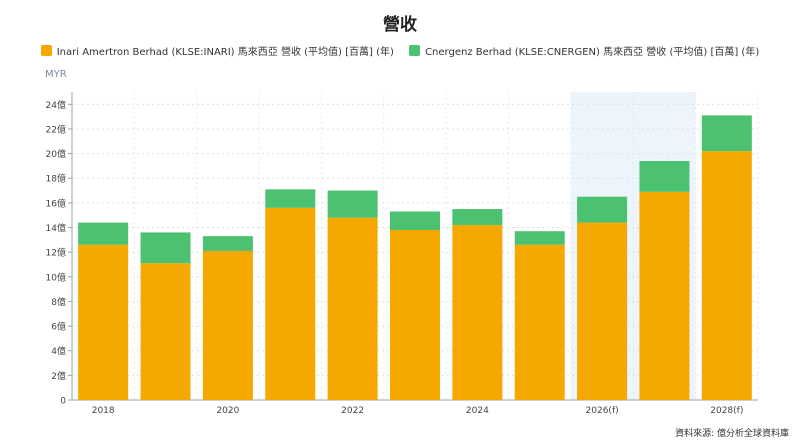 This screenshot has height=447, width=800. I want to click on y-tick-label: 18億, so click(56, 179).